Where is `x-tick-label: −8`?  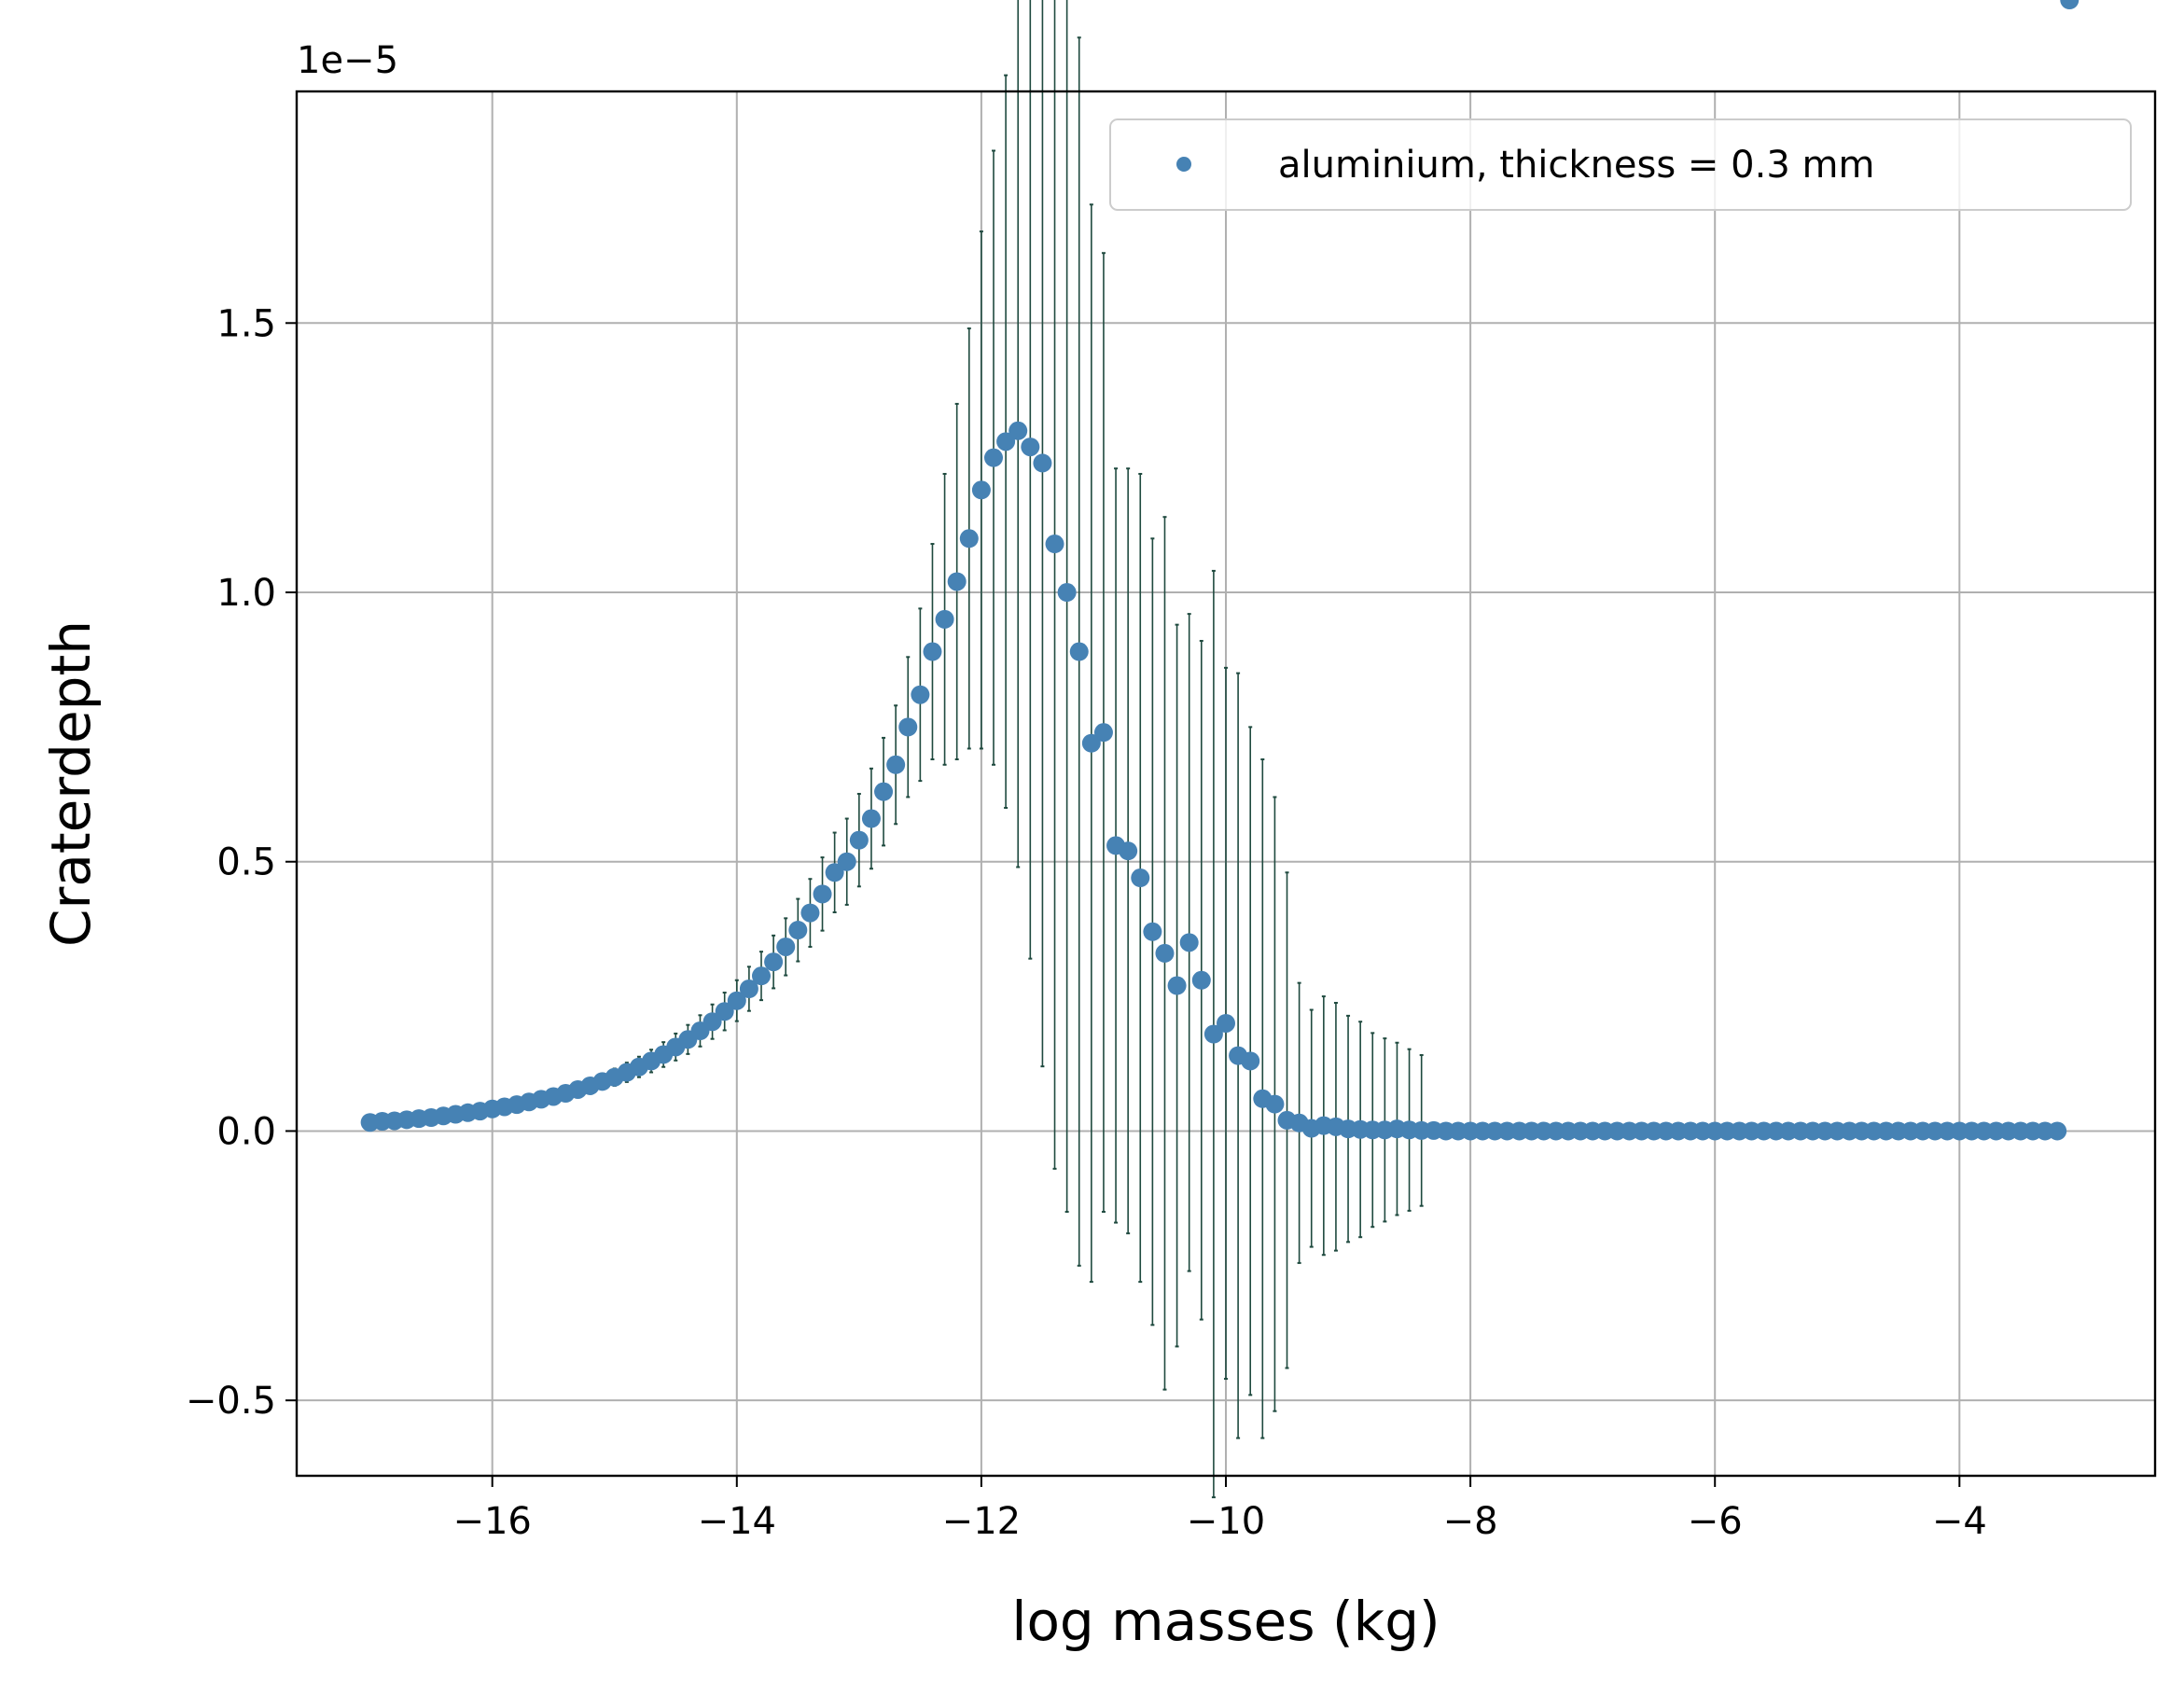 x-tick-label: −8 is located at coordinates (1470, 1522).